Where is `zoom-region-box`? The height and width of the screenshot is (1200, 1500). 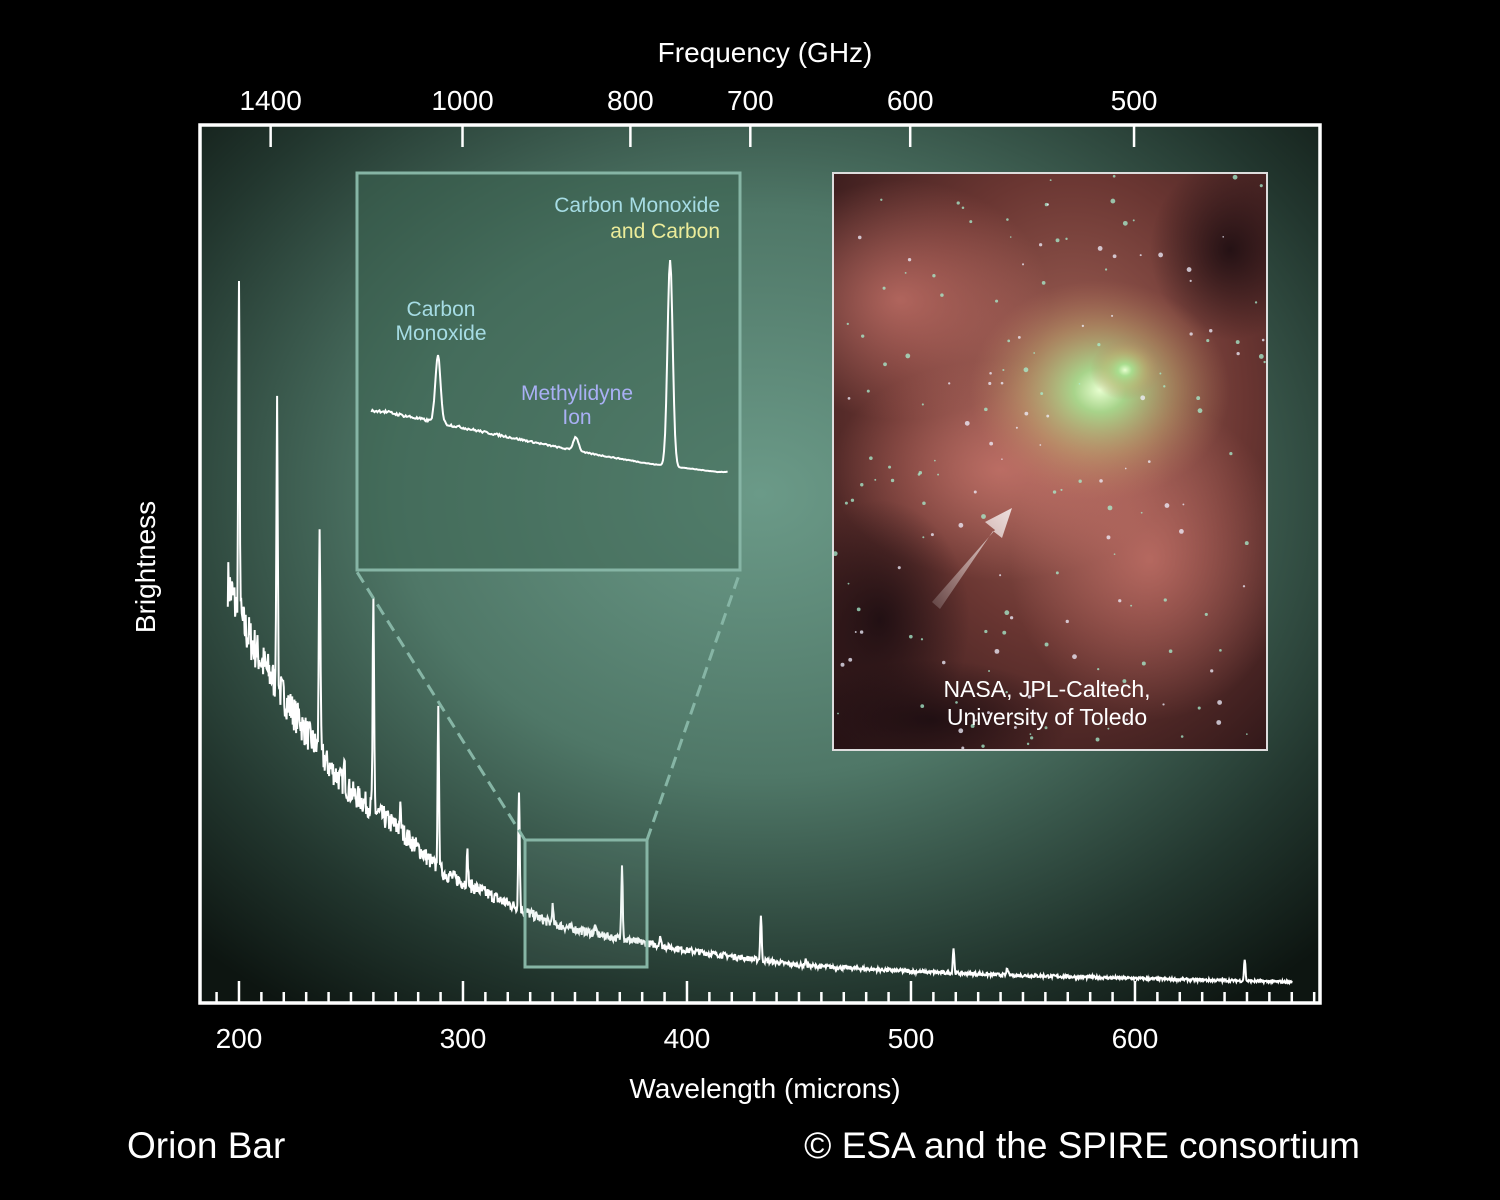 zoom-region-box is located at coordinates (586, 903).